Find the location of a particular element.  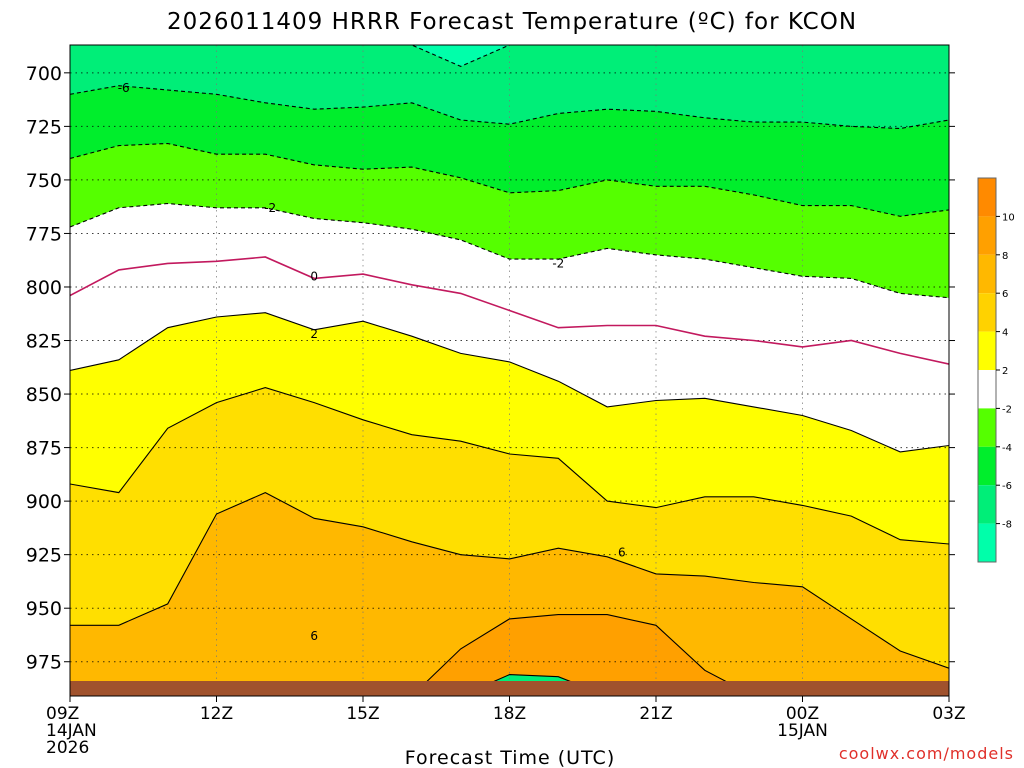

contour-label-2: 0 is located at coordinates (314, 276).